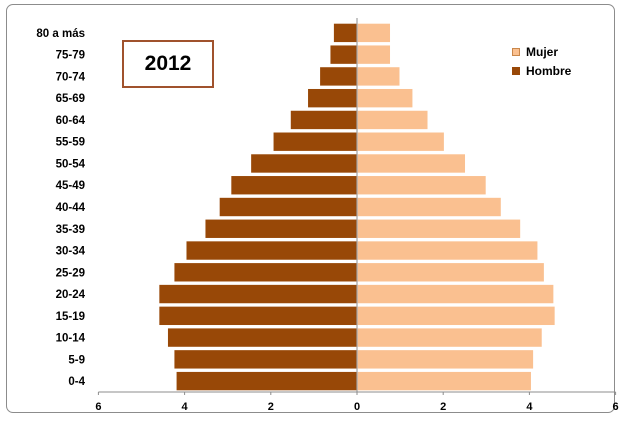 The image size is (623, 421). I want to click on category-label-80-a-m-s: 80 a más, so click(60, 34).